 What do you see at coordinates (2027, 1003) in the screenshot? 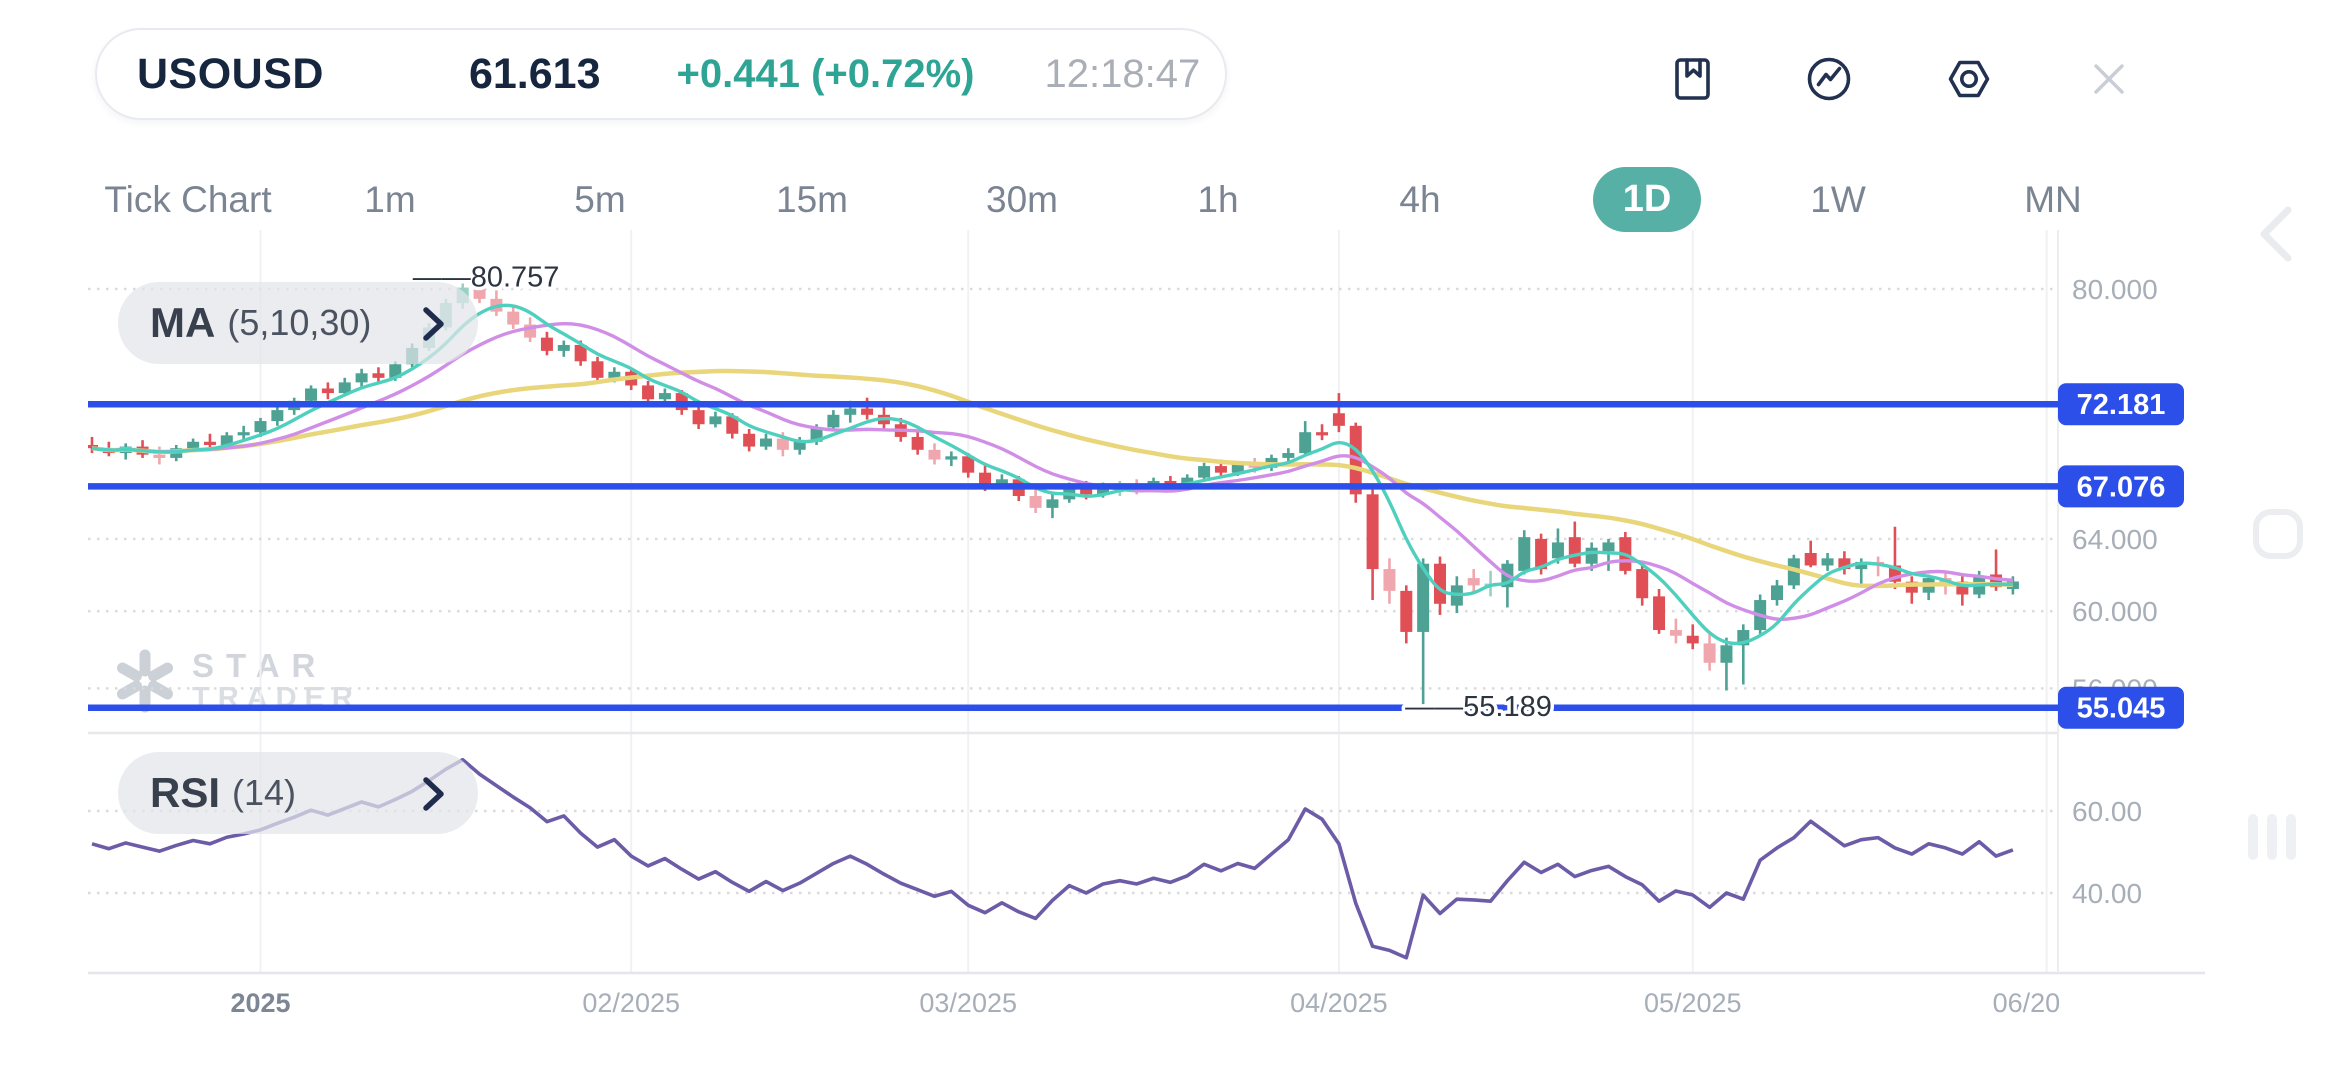
I see `x-axis-label: 06/20` at bounding box center [2027, 1003].